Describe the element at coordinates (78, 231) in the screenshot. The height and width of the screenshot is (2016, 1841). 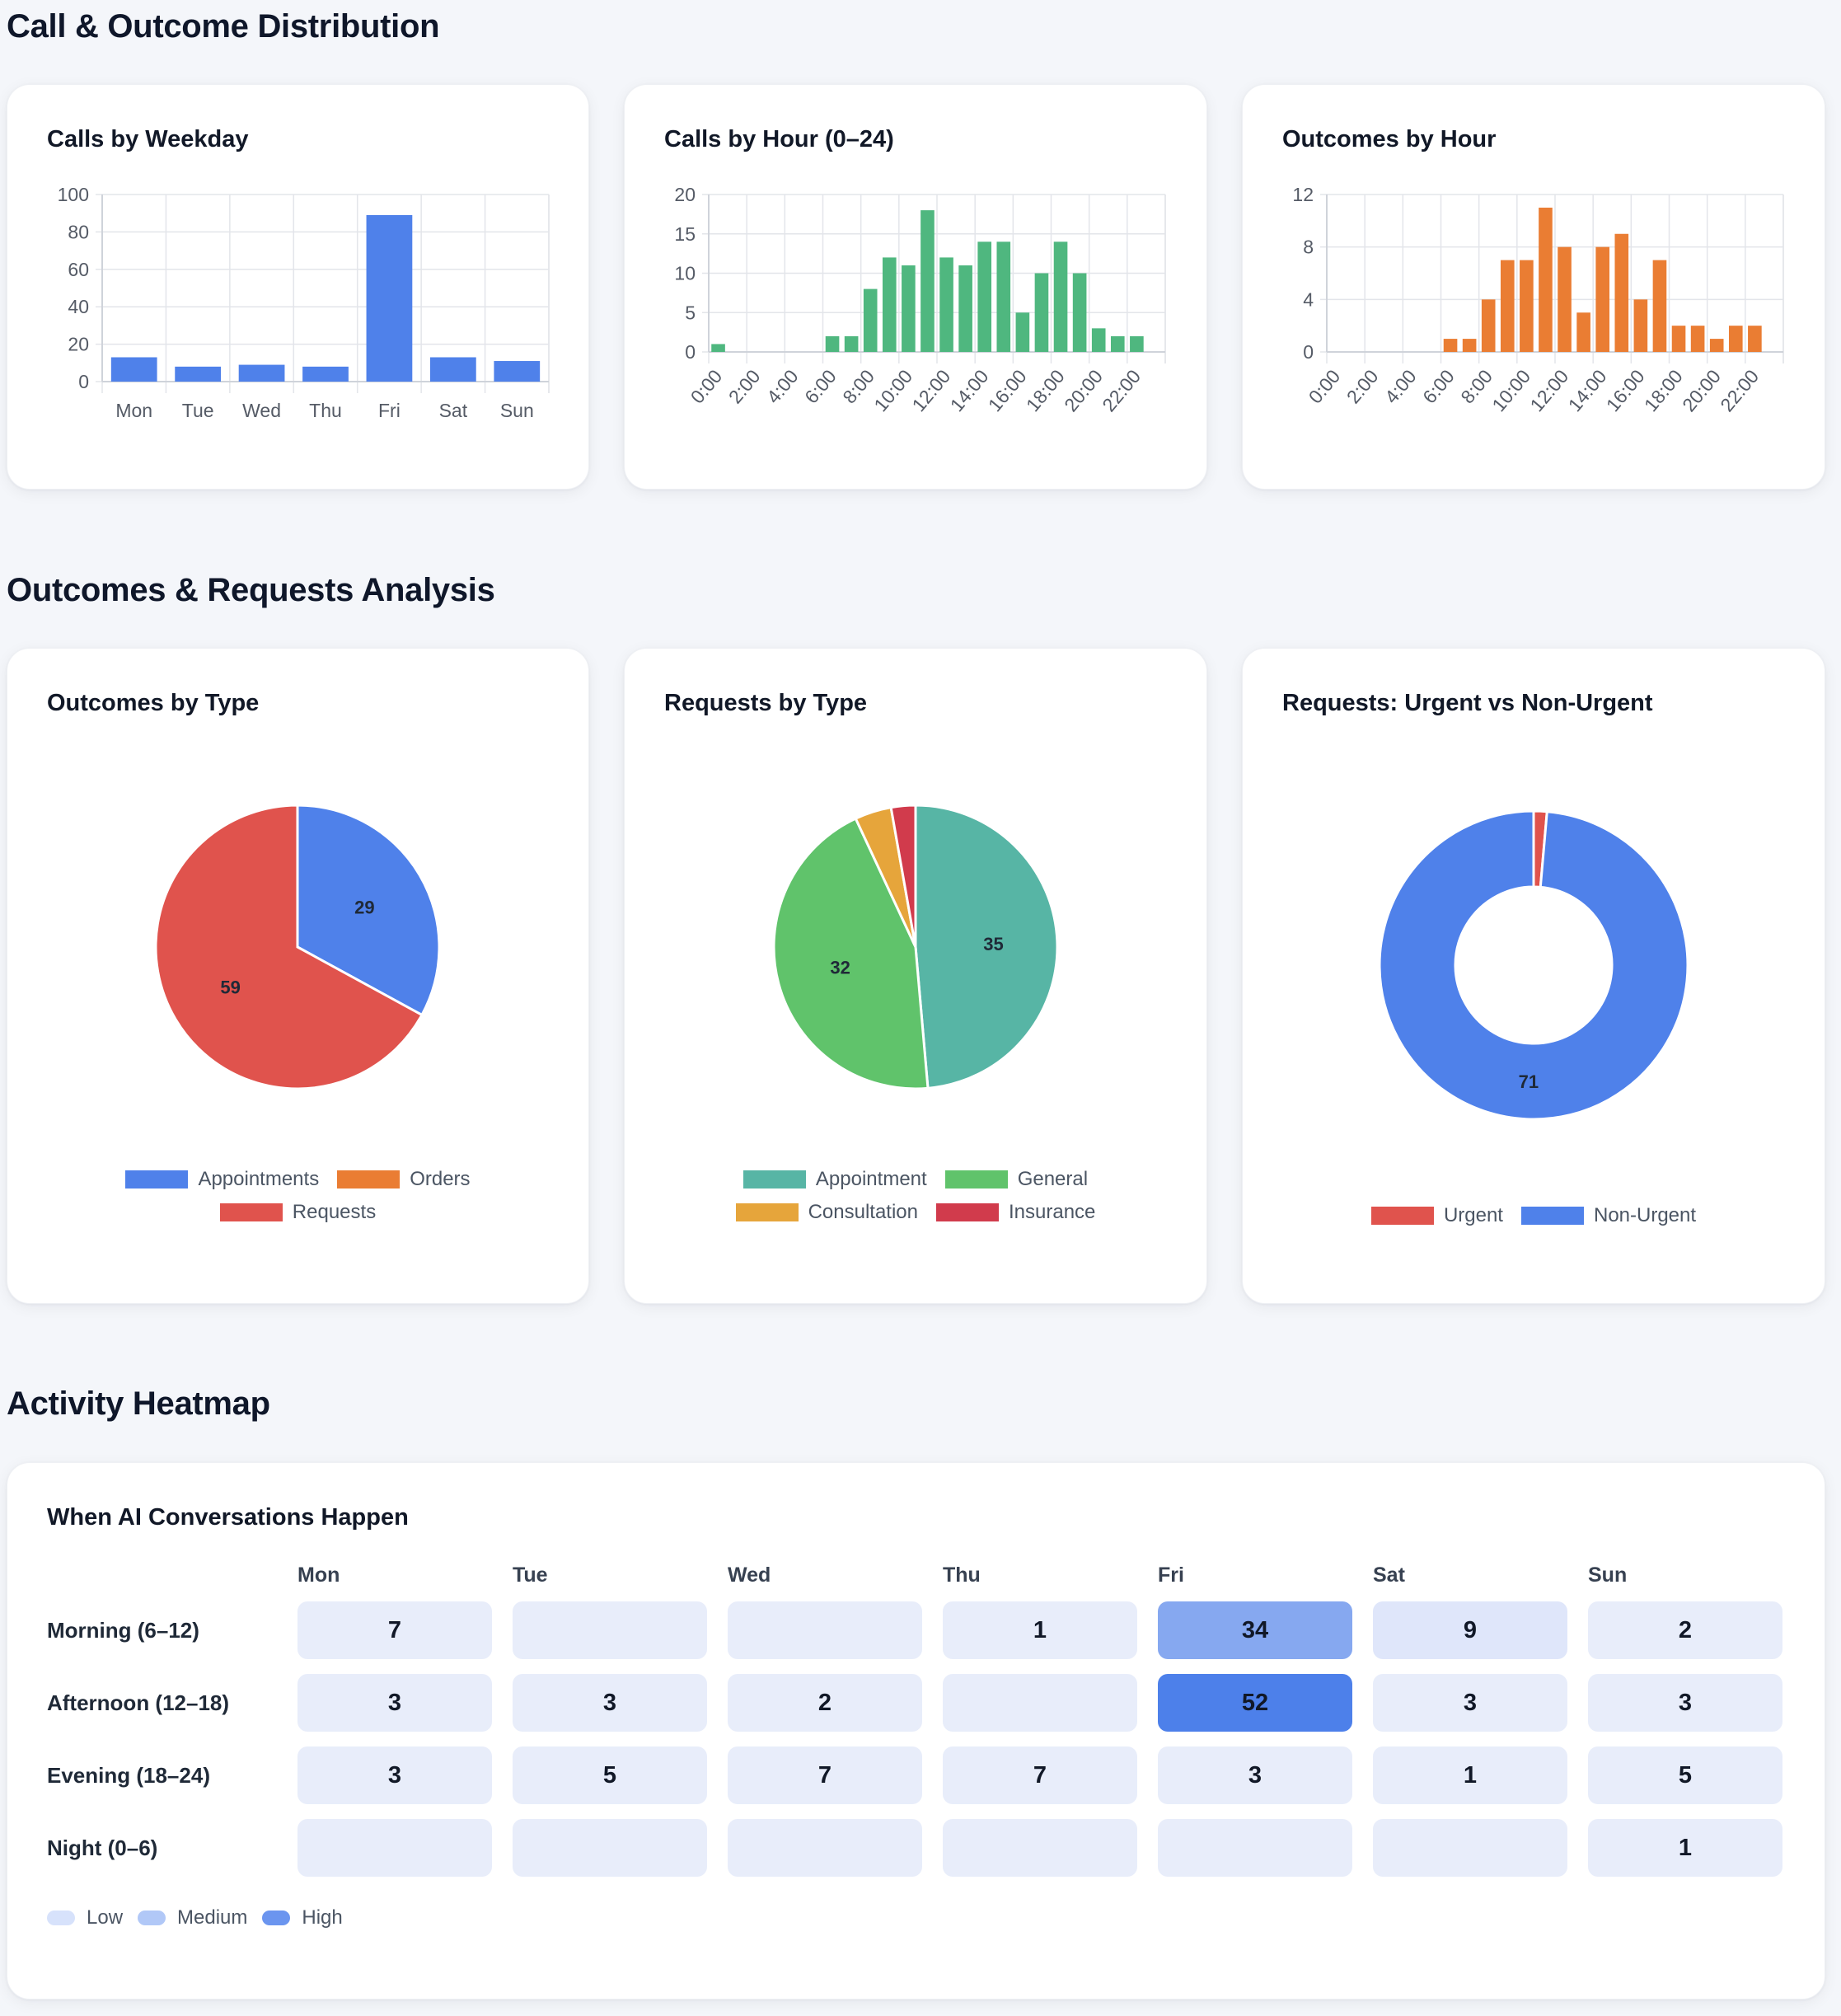
I see `y-tick-label: 80` at that location.